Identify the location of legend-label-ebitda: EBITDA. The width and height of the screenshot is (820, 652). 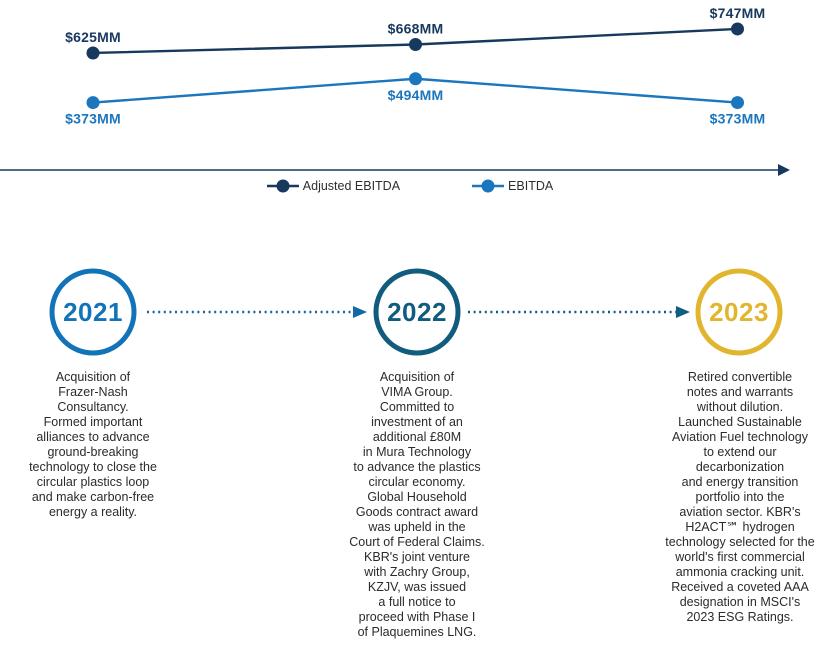
(531, 186).